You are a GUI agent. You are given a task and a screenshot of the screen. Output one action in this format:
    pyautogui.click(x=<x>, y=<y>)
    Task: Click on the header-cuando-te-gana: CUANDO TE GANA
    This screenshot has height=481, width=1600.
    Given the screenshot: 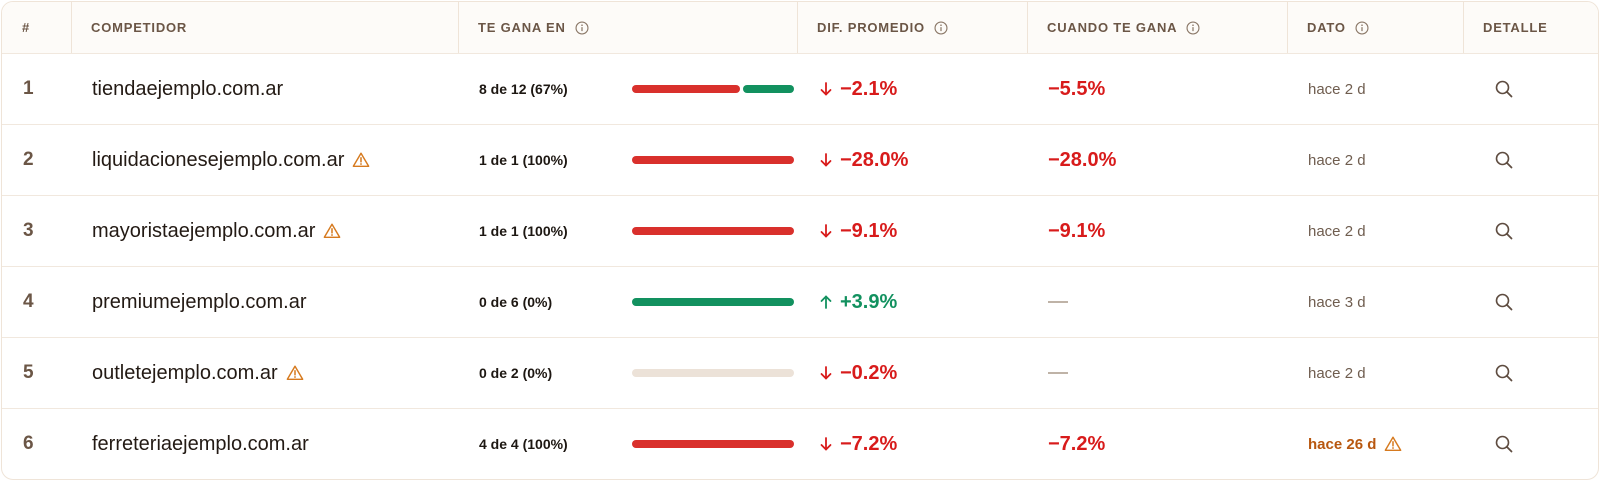 What is the action you would take?
    pyautogui.click(x=1123, y=27)
    